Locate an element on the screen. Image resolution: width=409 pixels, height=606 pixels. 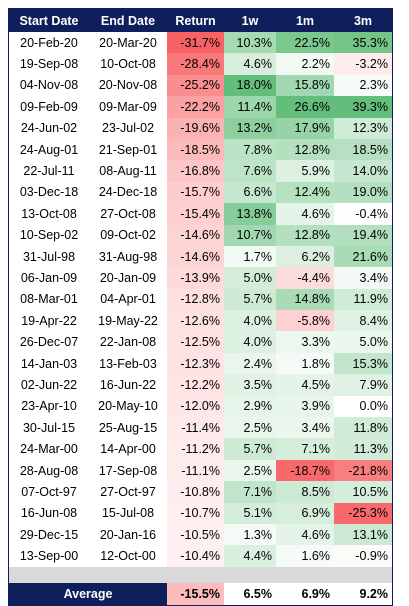
1w-cell: 4.6% is located at coordinates (250, 64).